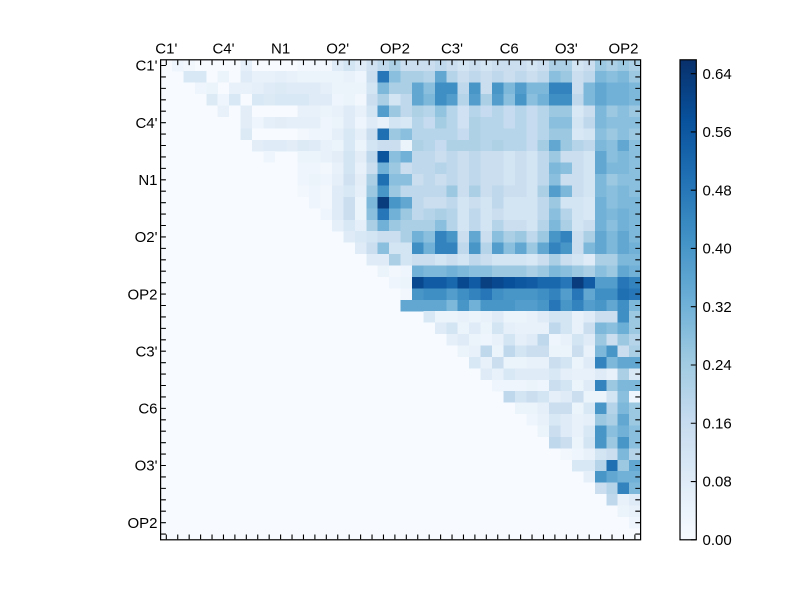  I want to click on svg-text: 0.40, so click(717, 249).